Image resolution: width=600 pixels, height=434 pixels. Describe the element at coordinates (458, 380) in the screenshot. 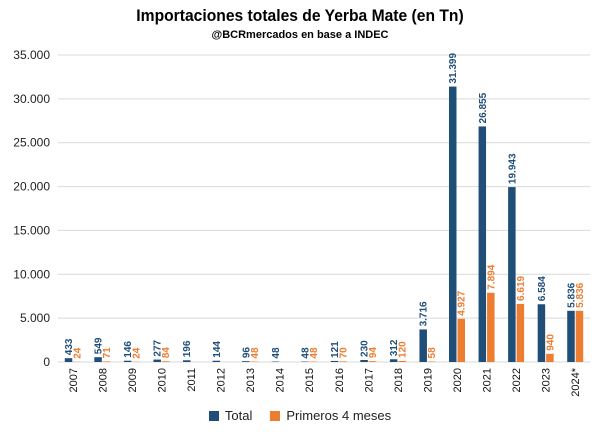

I see `x-tick-label: 2020` at that location.